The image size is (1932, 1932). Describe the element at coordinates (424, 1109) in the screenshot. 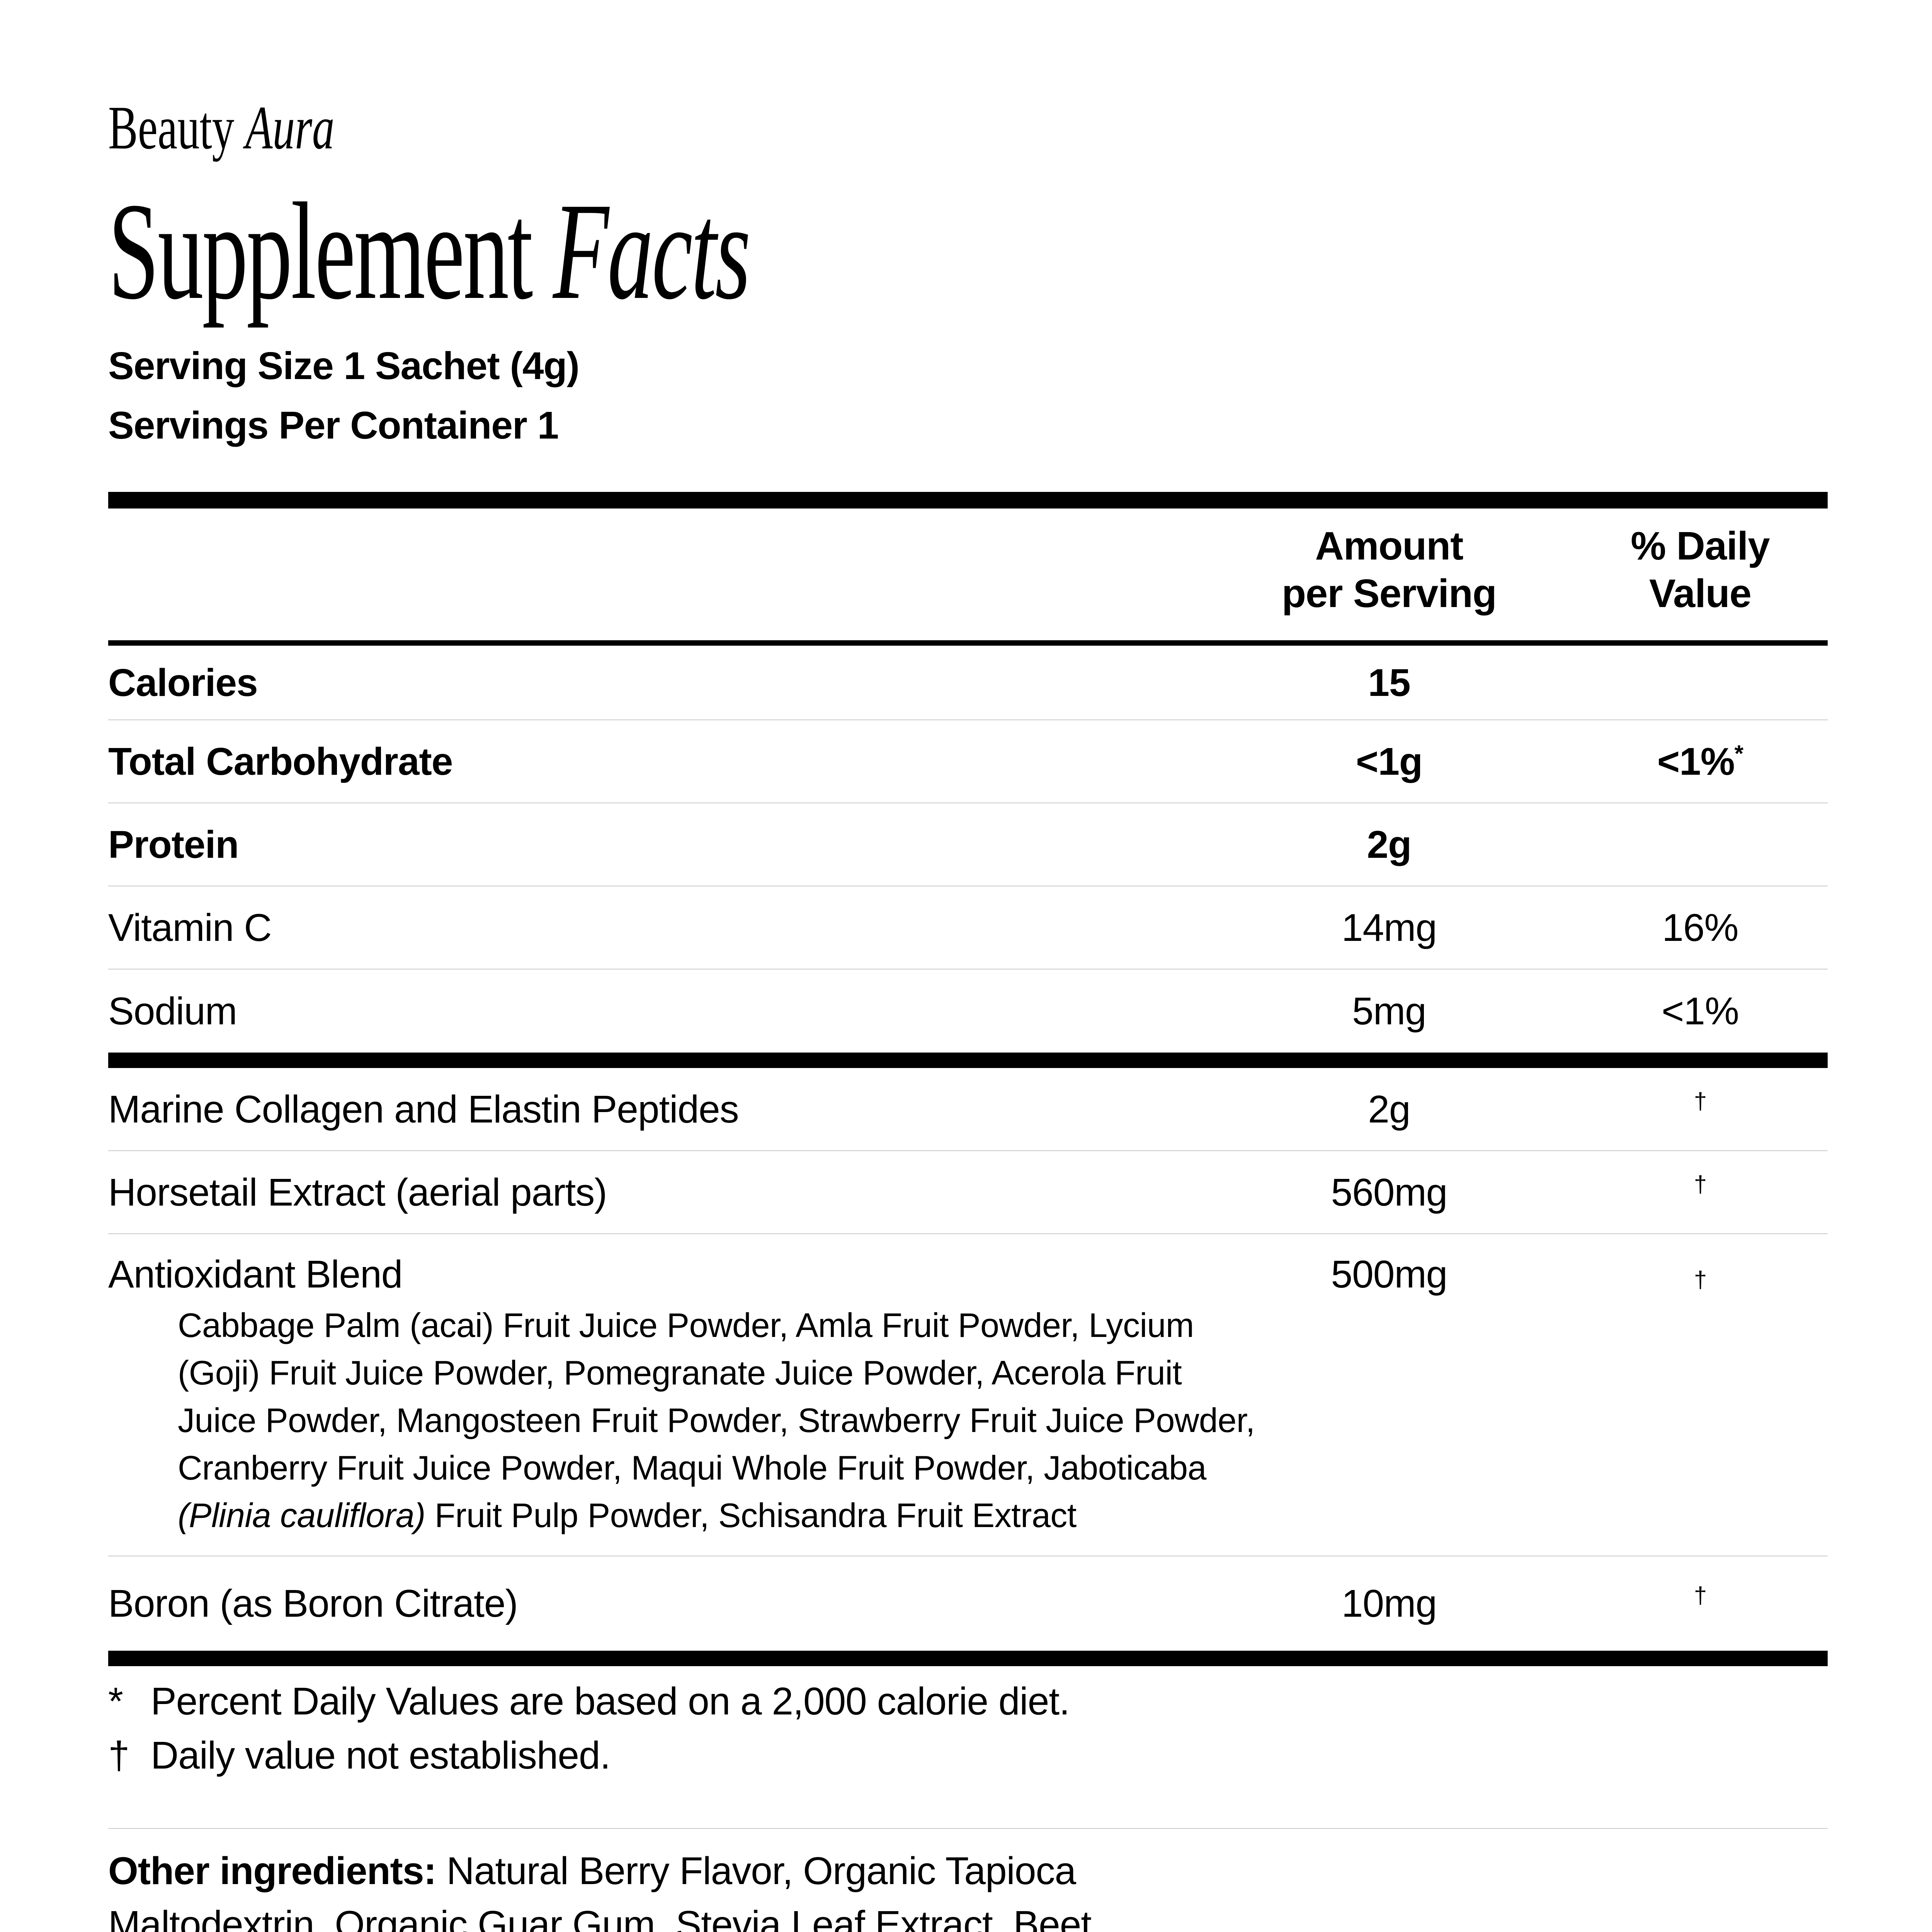

I see `row-label: Marine Collagen and Elastin Peptides` at that location.